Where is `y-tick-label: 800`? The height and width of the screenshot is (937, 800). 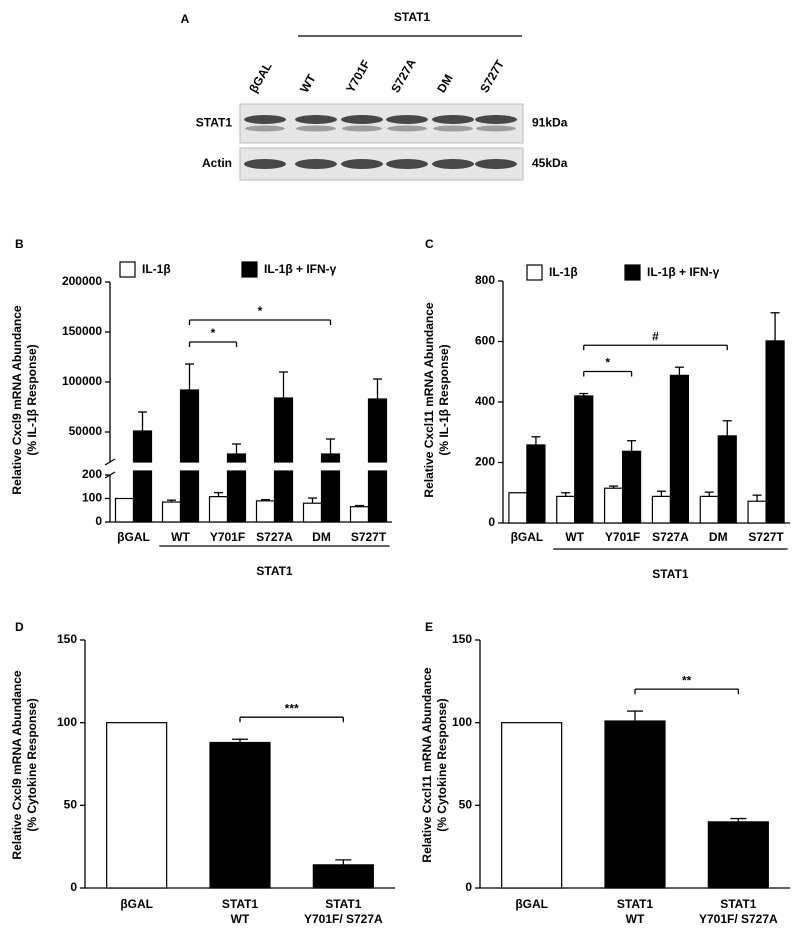
y-tick-label: 800 is located at coordinates (485, 280).